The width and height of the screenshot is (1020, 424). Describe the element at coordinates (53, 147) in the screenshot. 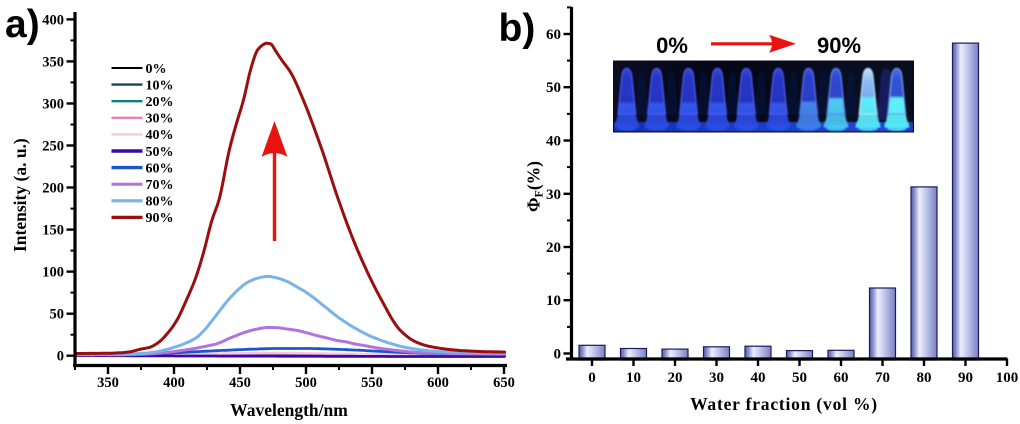

I see `svg-text: 250` at that location.